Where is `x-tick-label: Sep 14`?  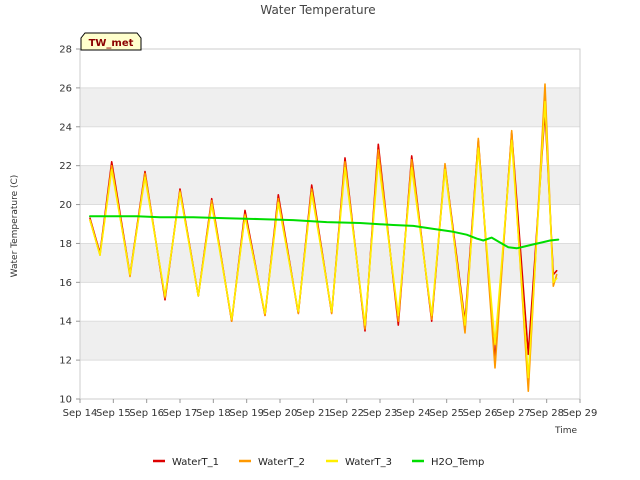
x-tick-label: Sep 14 is located at coordinates (80, 413).